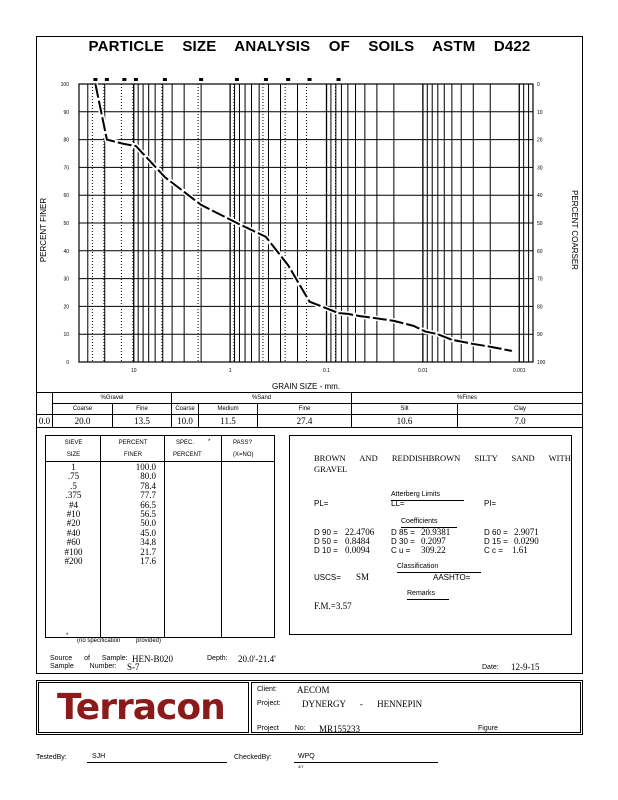 The height and width of the screenshot is (800, 618). I want to click on figure-label: Figure, so click(488, 728).